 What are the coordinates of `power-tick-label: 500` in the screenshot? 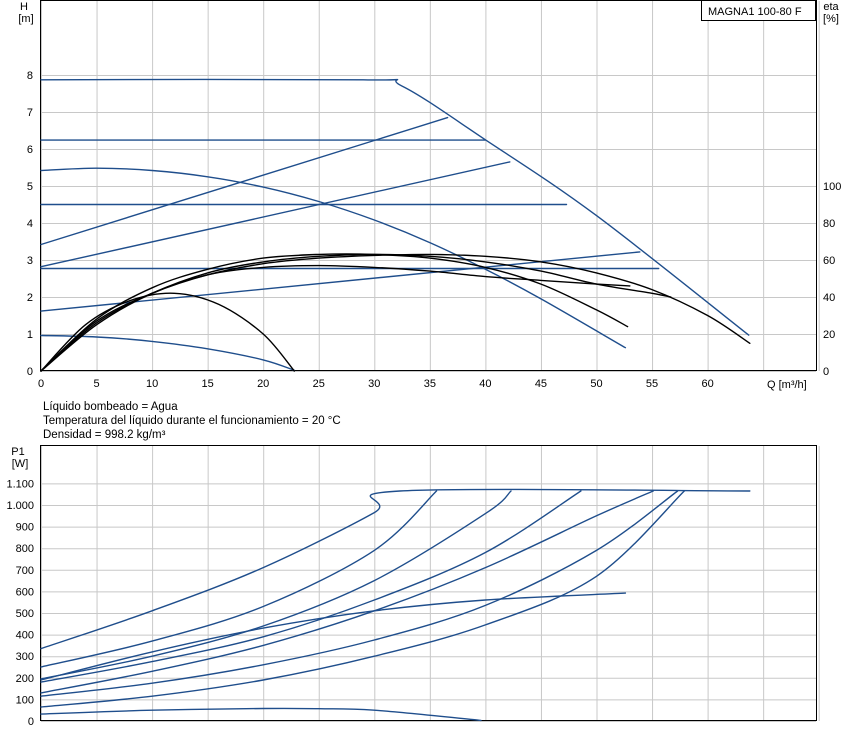 It's located at (25, 614).